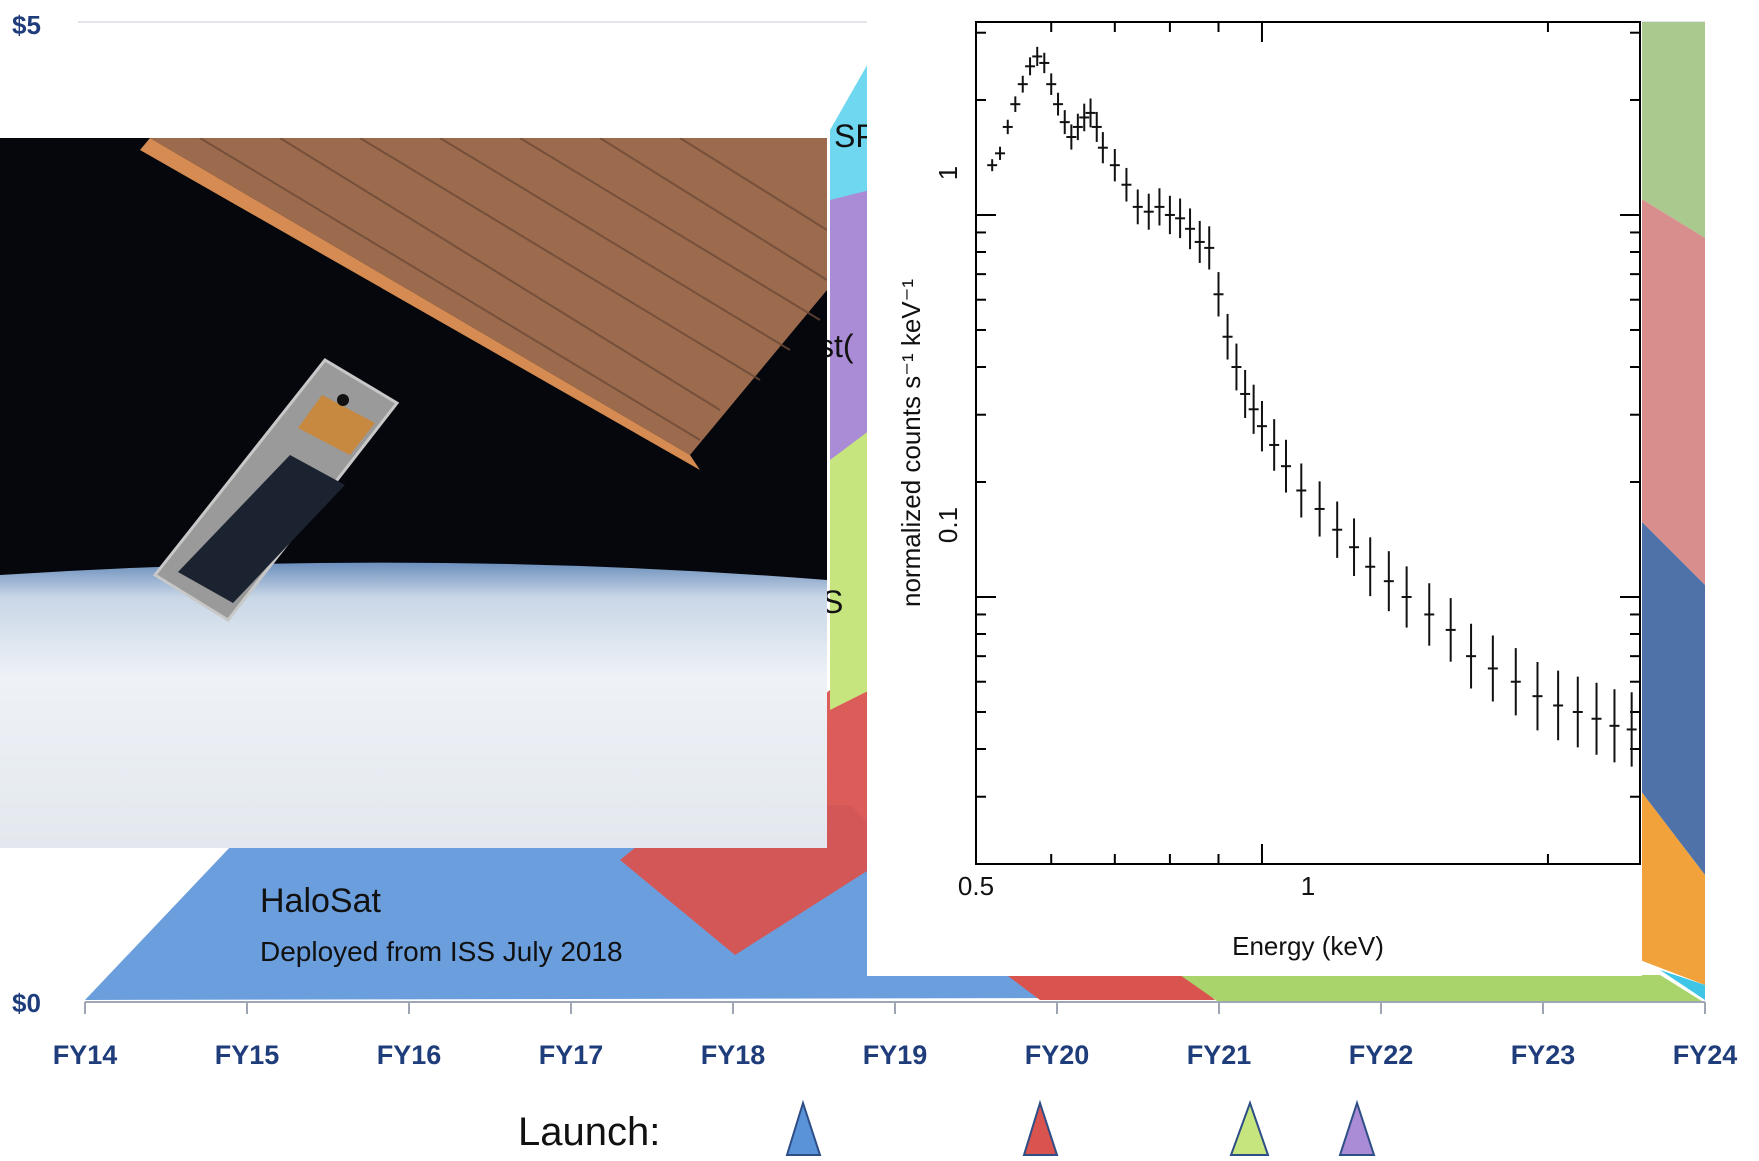  What do you see at coordinates (589, 1132) in the screenshot?
I see `launch-label: Launch:` at bounding box center [589, 1132].